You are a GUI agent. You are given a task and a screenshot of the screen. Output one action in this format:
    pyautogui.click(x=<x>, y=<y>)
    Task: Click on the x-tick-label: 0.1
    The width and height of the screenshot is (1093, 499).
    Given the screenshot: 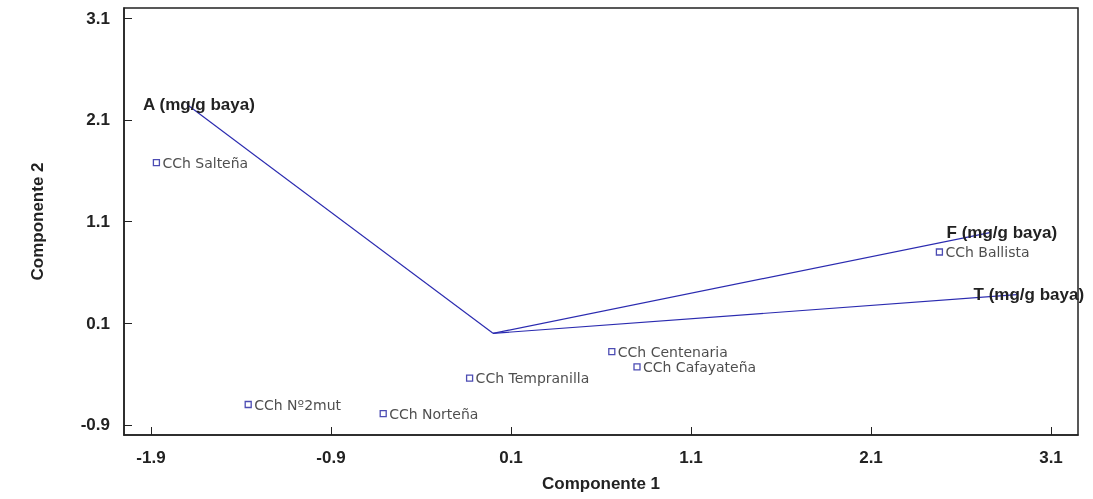 What is the action you would take?
    pyautogui.click(x=511, y=457)
    